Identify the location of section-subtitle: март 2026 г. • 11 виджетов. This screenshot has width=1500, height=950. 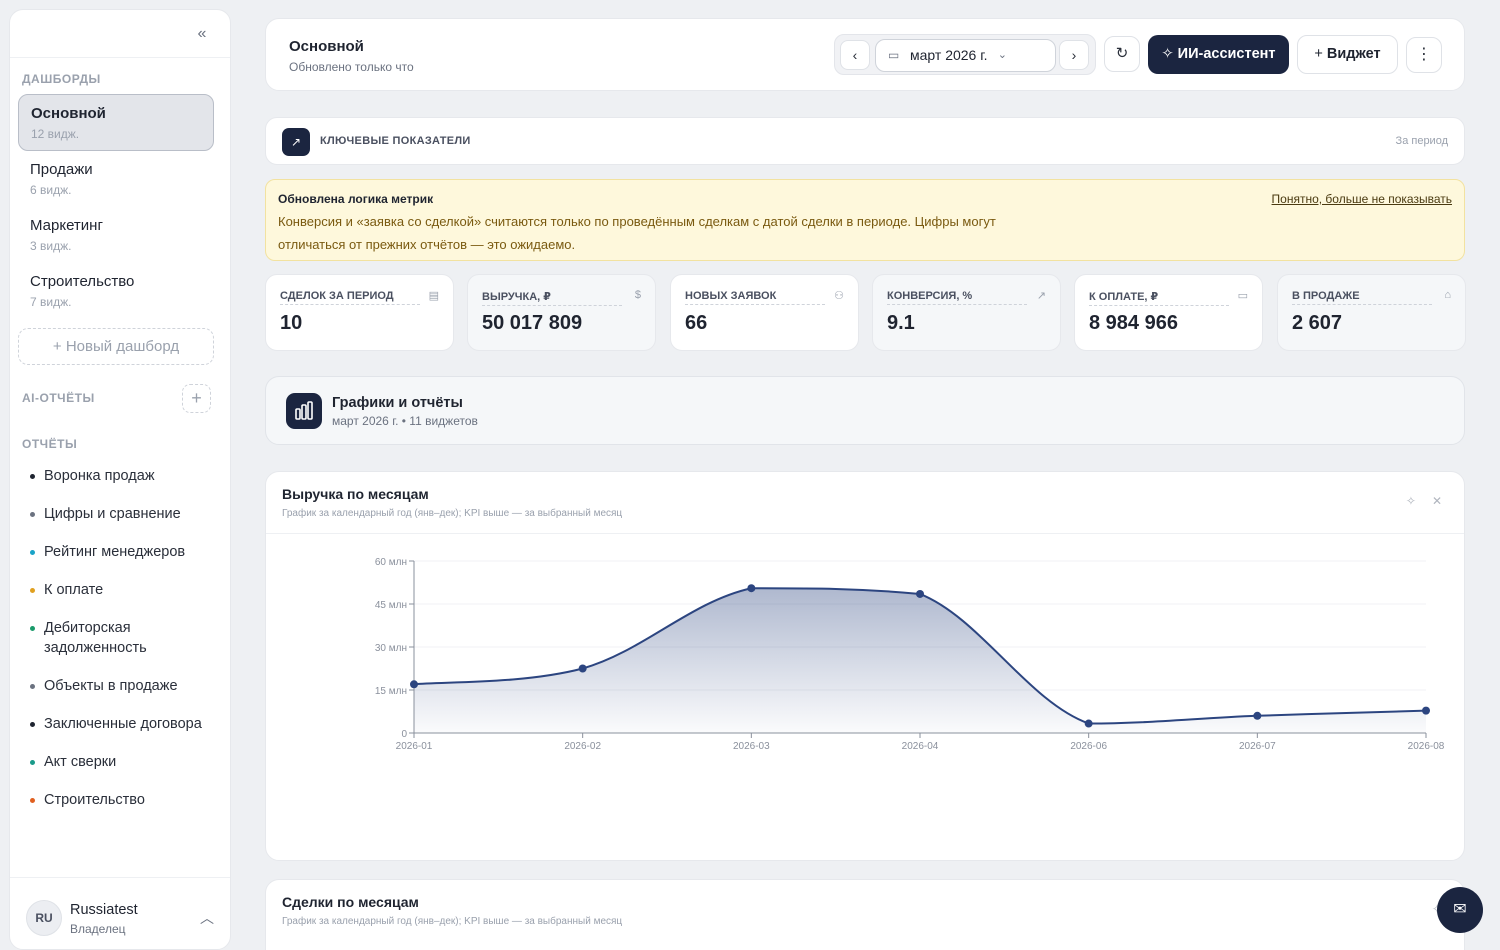
(405, 421).